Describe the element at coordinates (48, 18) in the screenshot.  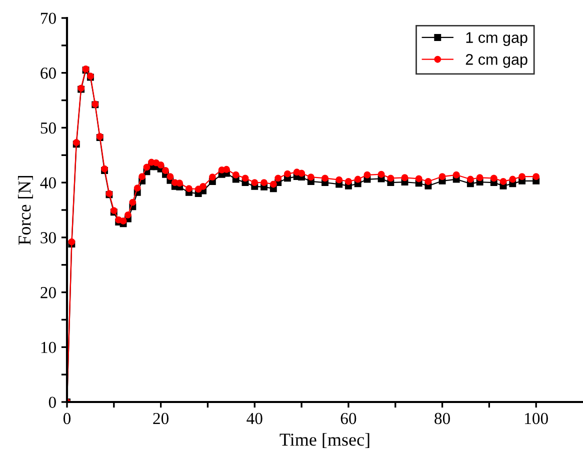
I see `y-tick-label: 70` at that location.